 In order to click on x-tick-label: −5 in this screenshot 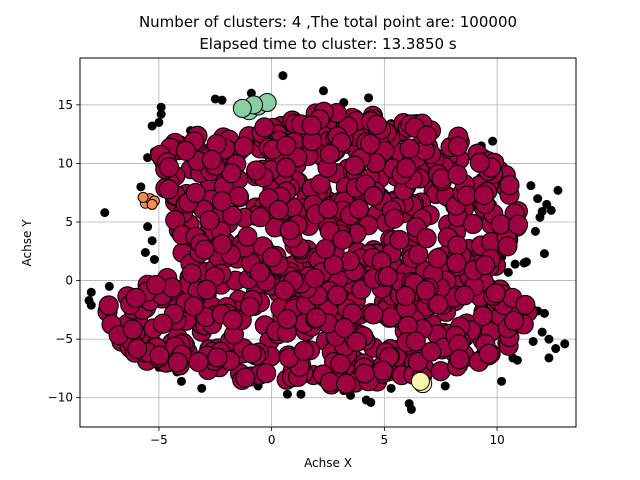, I will do `click(159, 440)`.